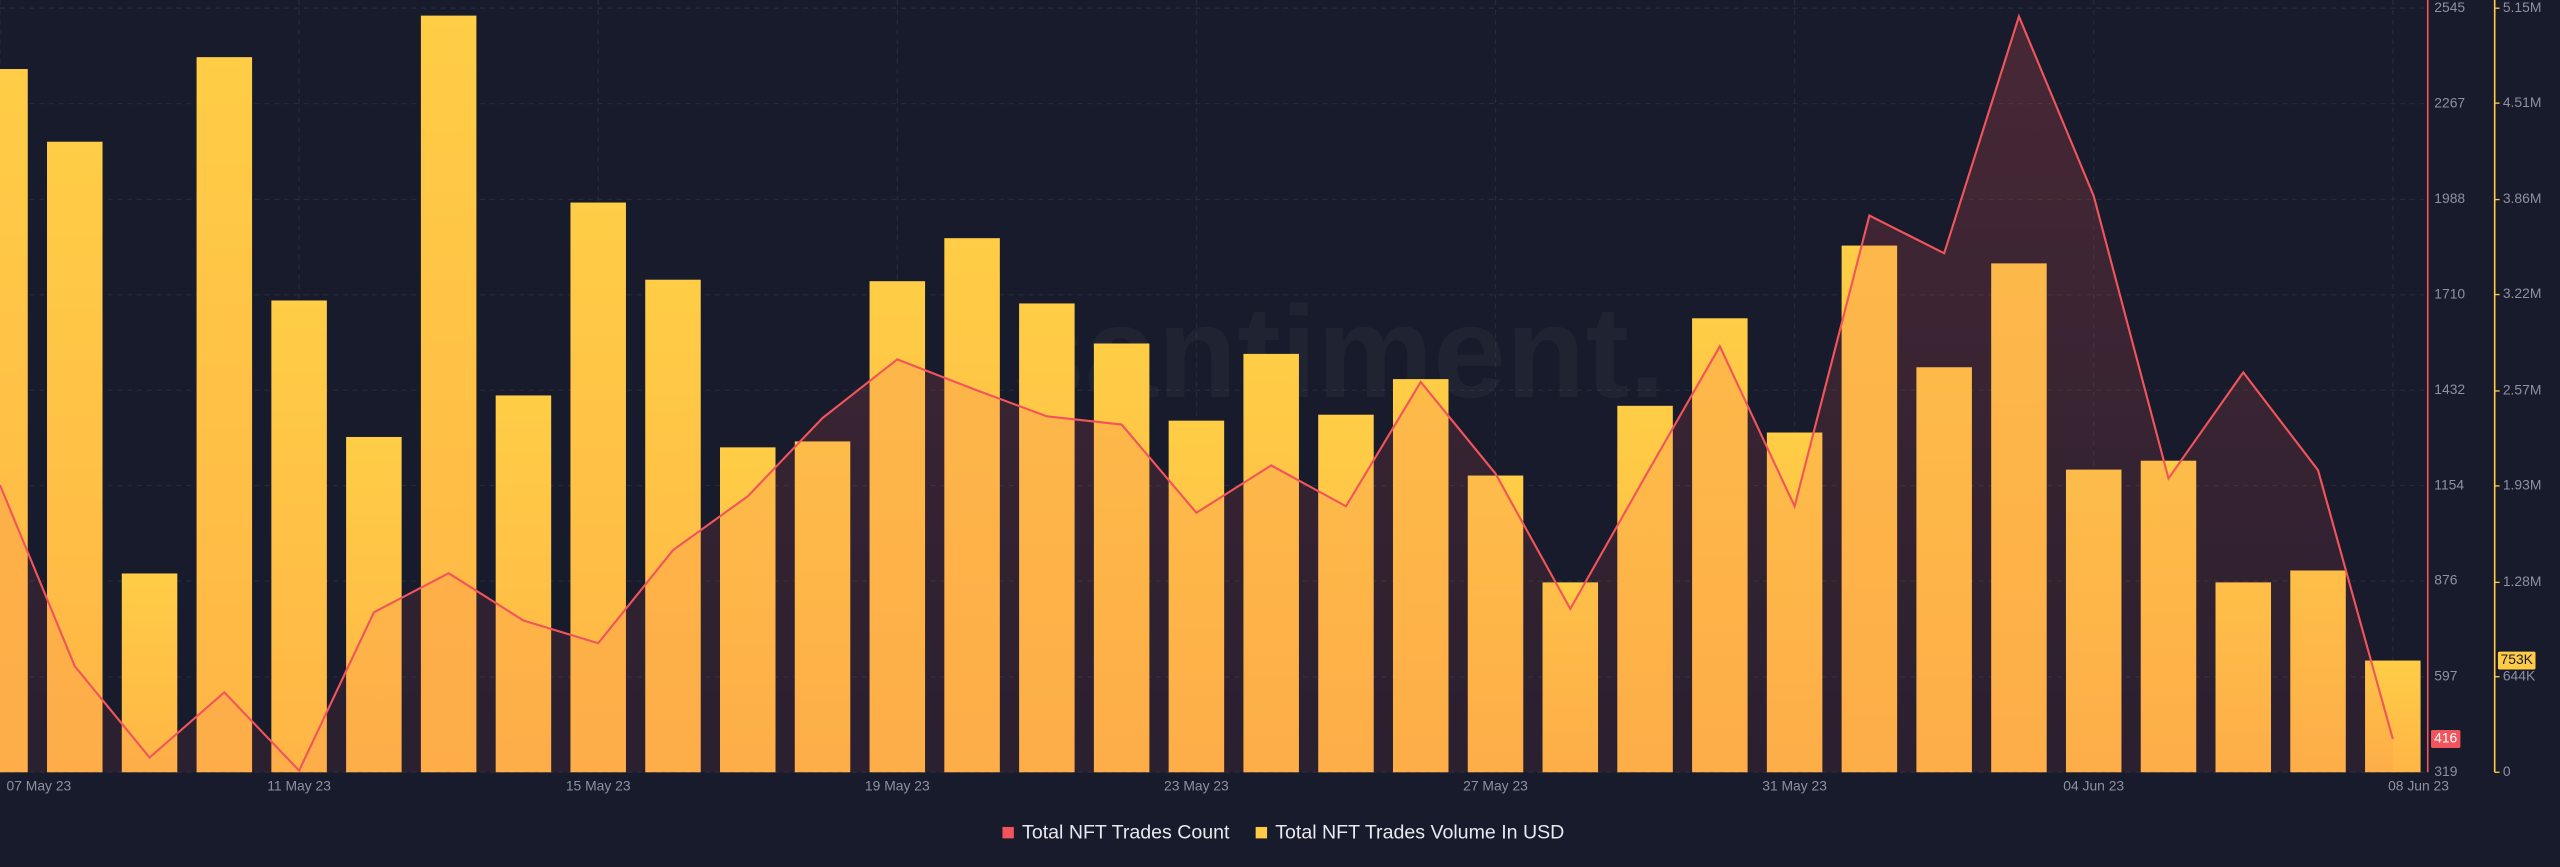 This screenshot has width=2560, height=867. What do you see at coordinates (2507, 771) in the screenshot?
I see `y2-tick-label: 0` at bounding box center [2507, 771].